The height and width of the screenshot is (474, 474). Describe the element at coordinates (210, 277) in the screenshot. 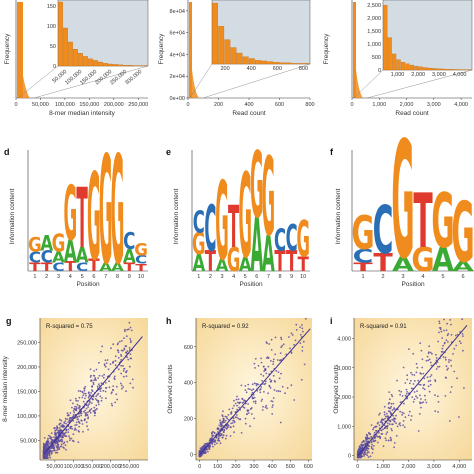

I see `panel-e-position-tick: 2` at that location.